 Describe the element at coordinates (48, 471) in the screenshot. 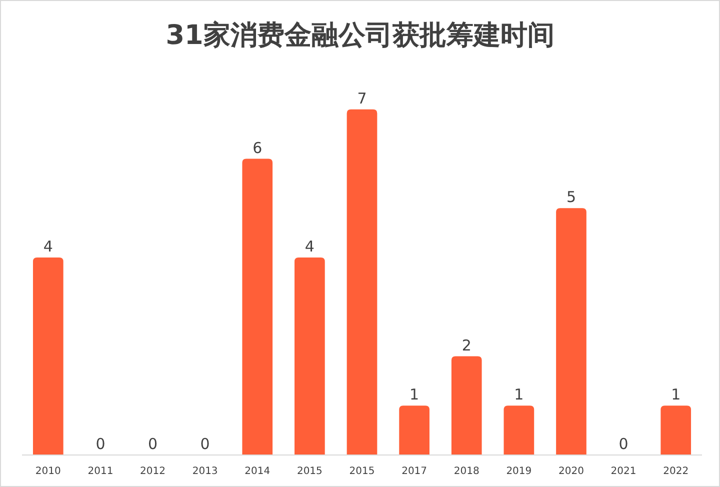

I see `x-tick-label: 2010` at that location.